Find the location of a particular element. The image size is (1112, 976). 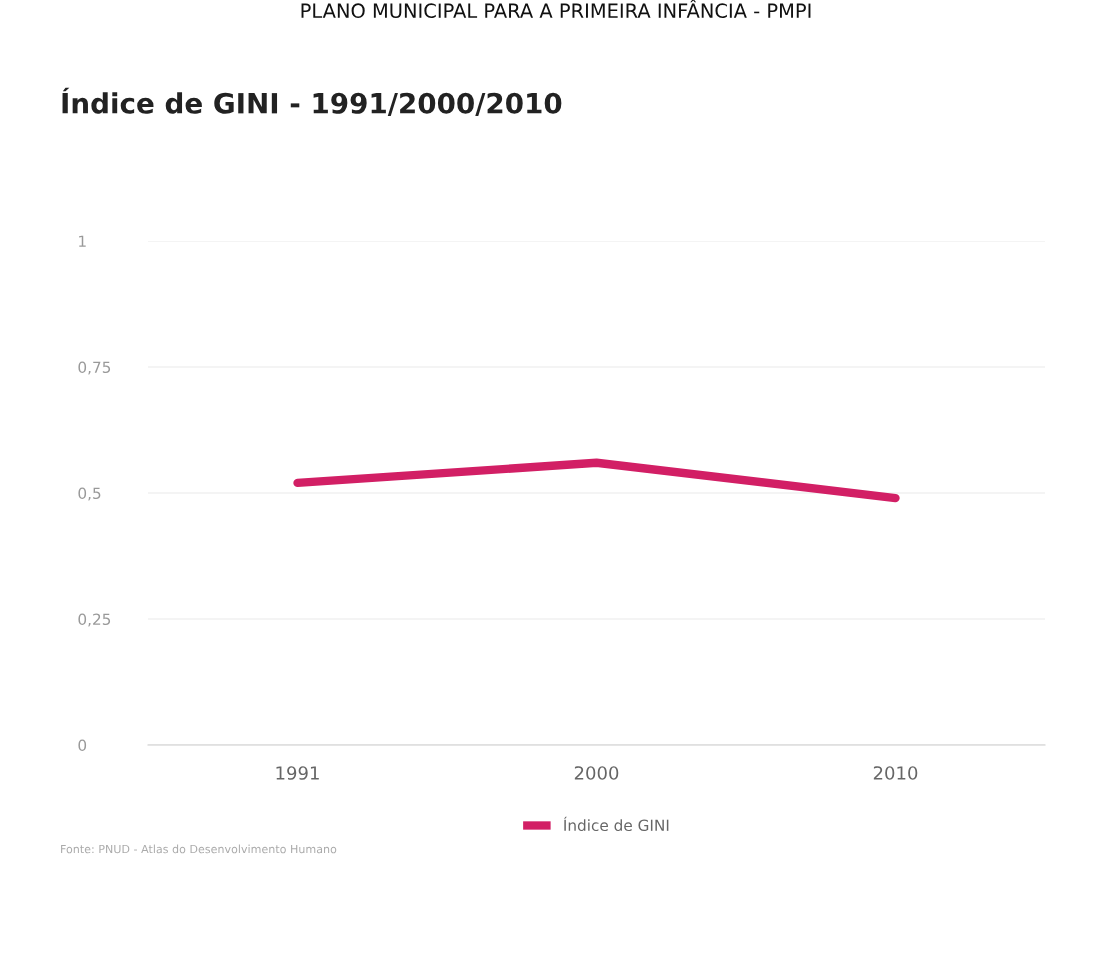

legend-label: Índice de GINI is located at coordinates (616, 824).